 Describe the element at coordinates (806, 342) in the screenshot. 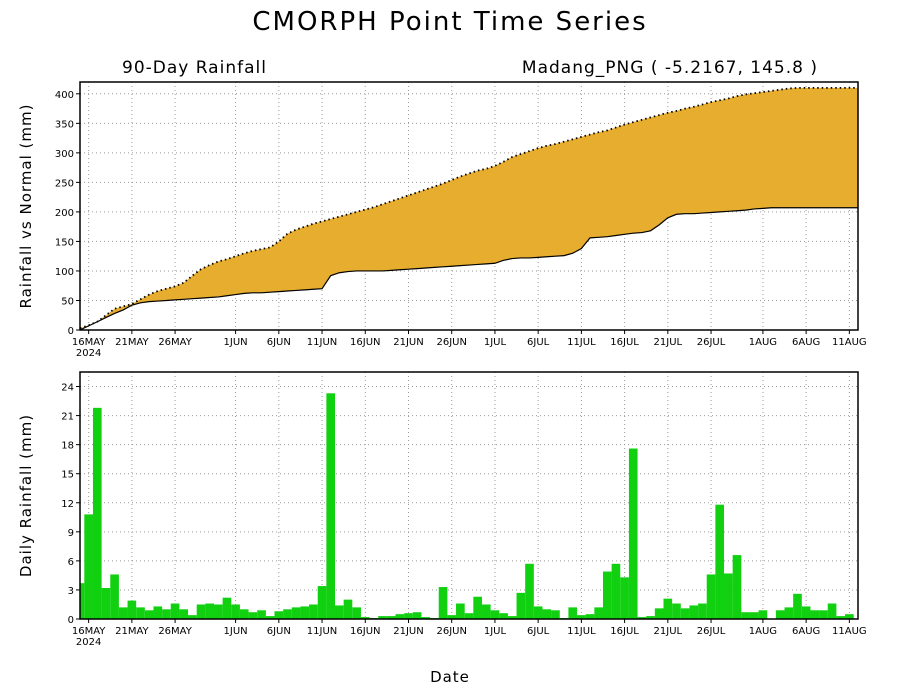

I see `top-x-tick-label: 6AUG` at that location.